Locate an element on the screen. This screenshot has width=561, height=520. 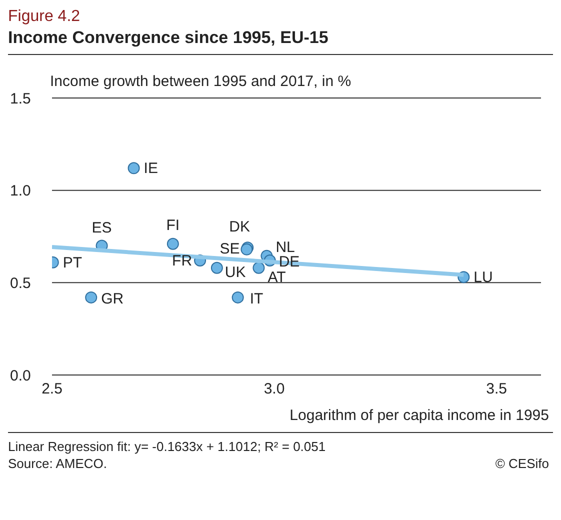
source-note: Source: AMECO. is located at coordinates (57, 463).